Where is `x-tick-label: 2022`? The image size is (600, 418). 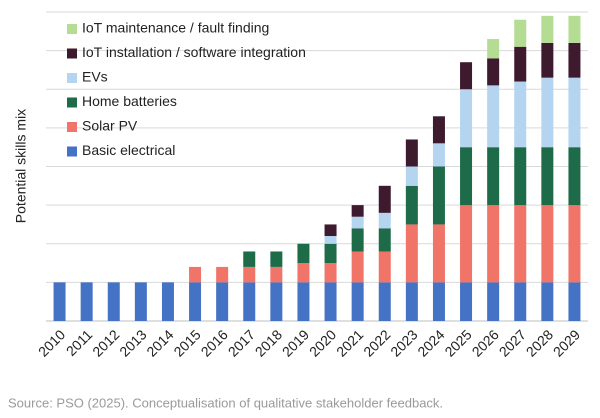 x-tick-label: 2022 is located at coordinates (376, 342).